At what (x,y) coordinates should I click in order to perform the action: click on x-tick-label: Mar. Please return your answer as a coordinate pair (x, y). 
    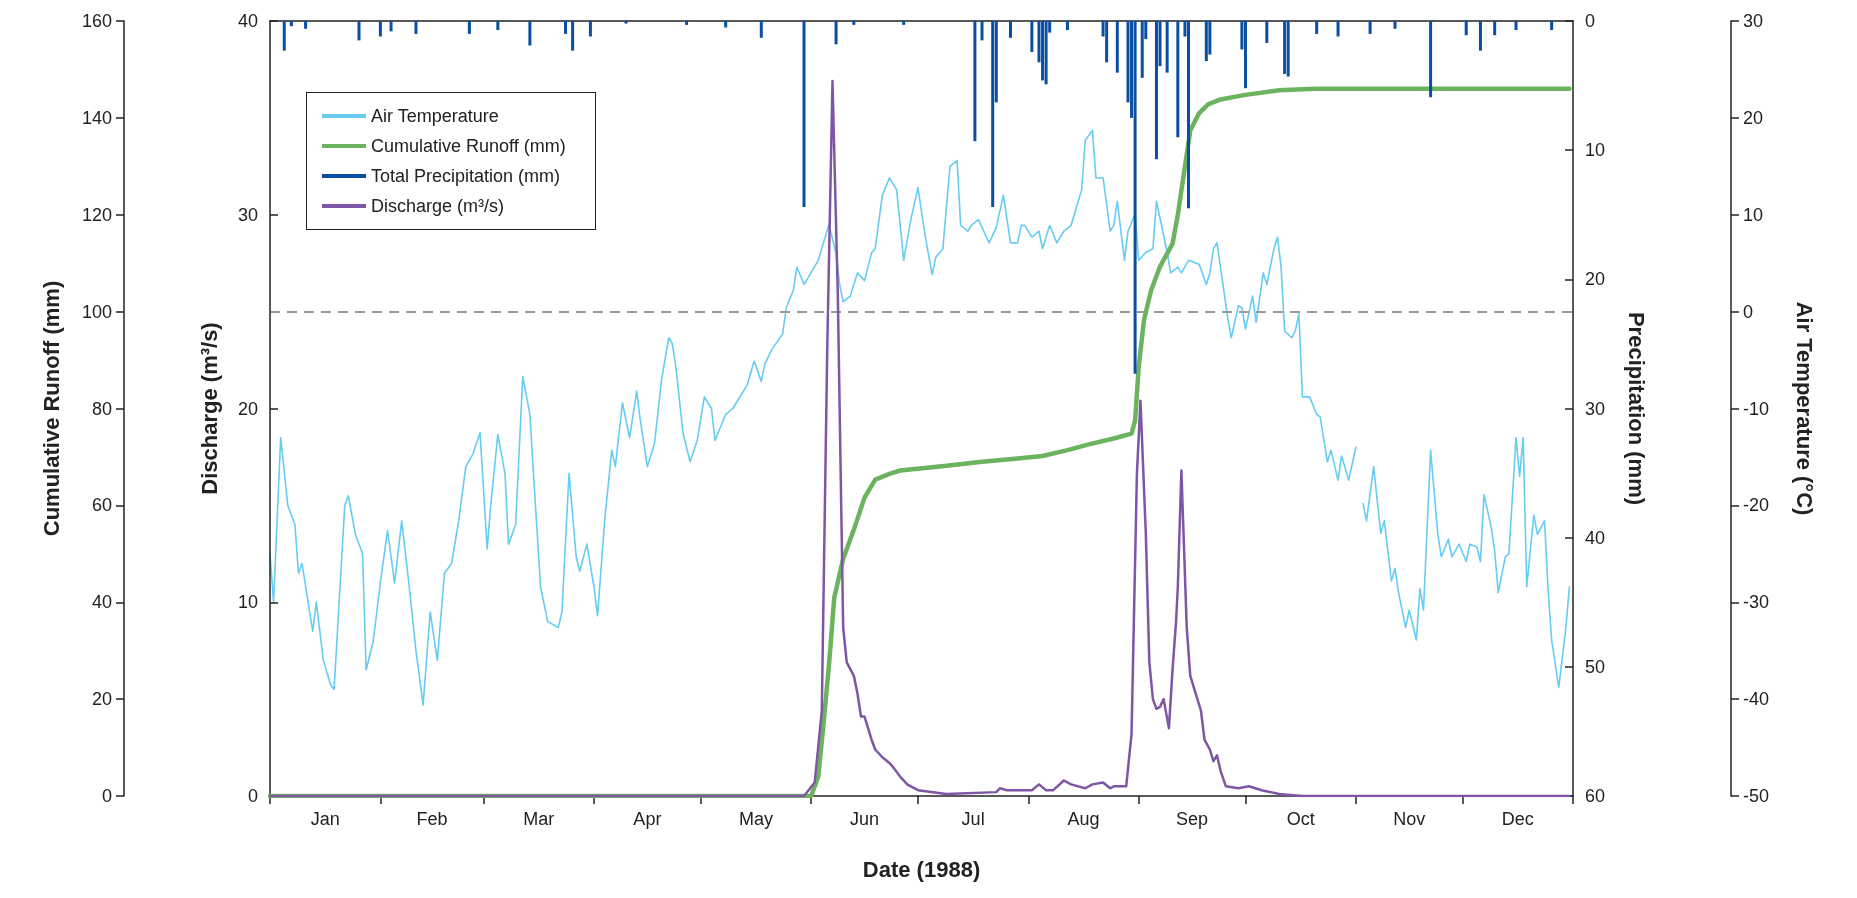
    Looking at the image, I should click on (539, 819).